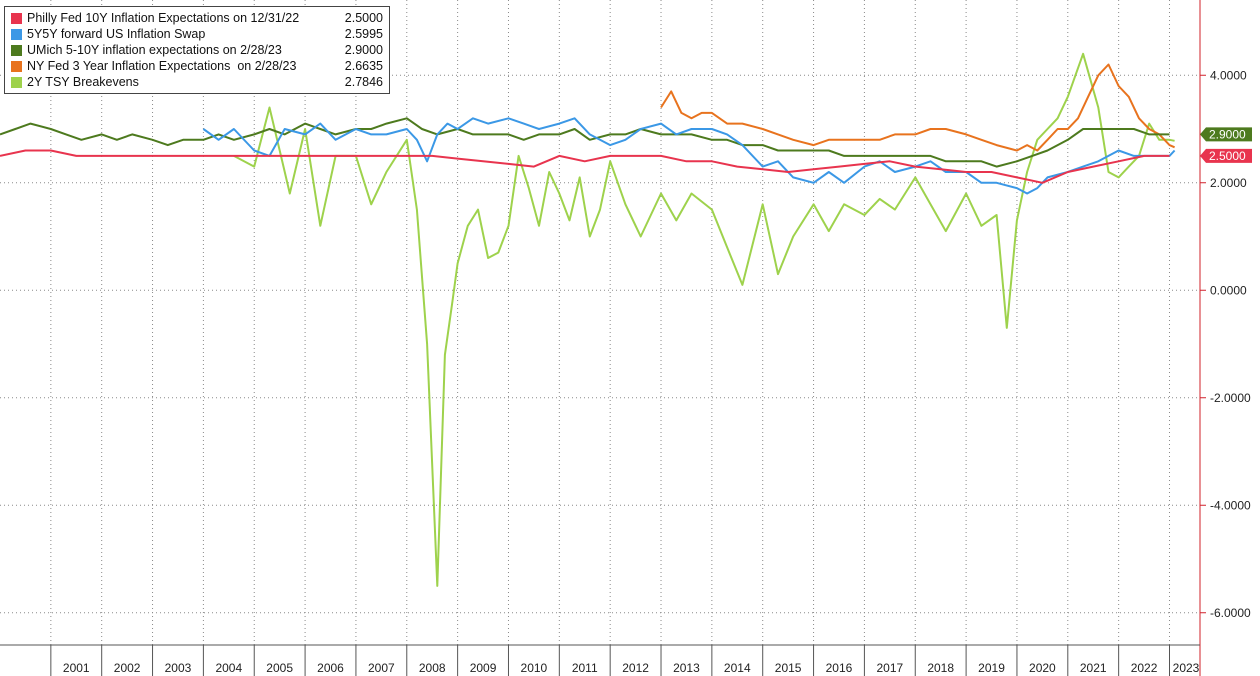  What do you see at coordinates (83, 82) in the screenshot?
I see `legend-series-name: 2Y TSY Breakevens` at bounding box center [83, 82].